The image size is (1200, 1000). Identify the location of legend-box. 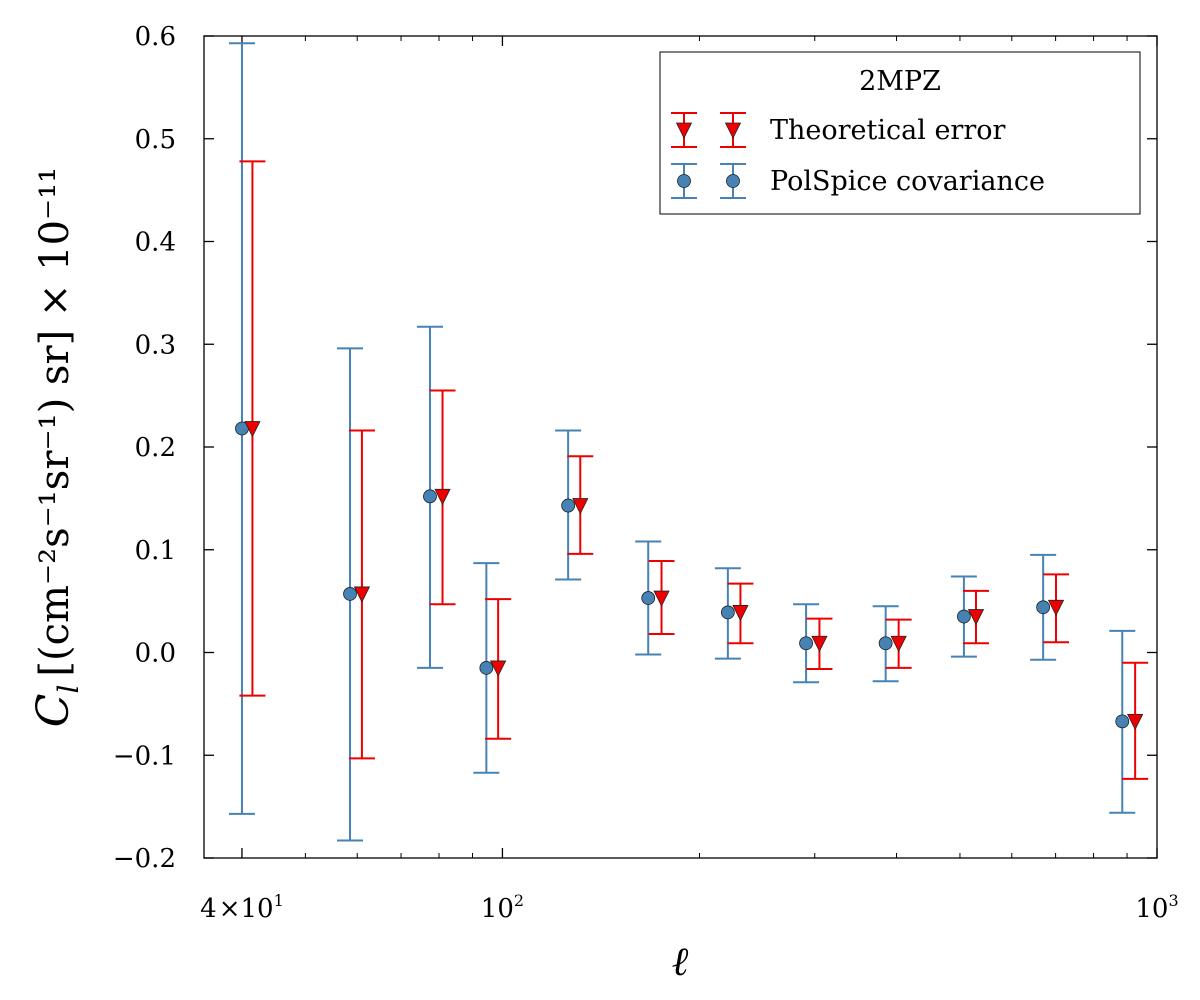
(900, 133).